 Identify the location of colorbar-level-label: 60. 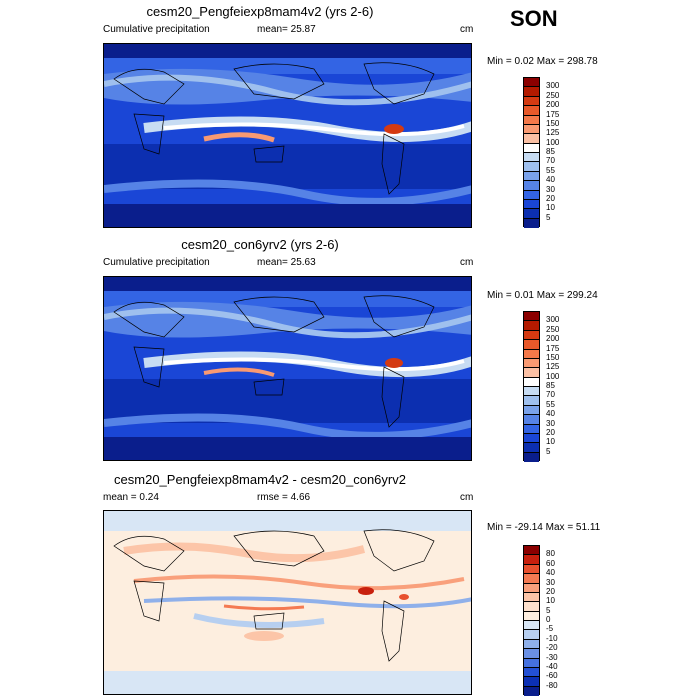
(550, 563).